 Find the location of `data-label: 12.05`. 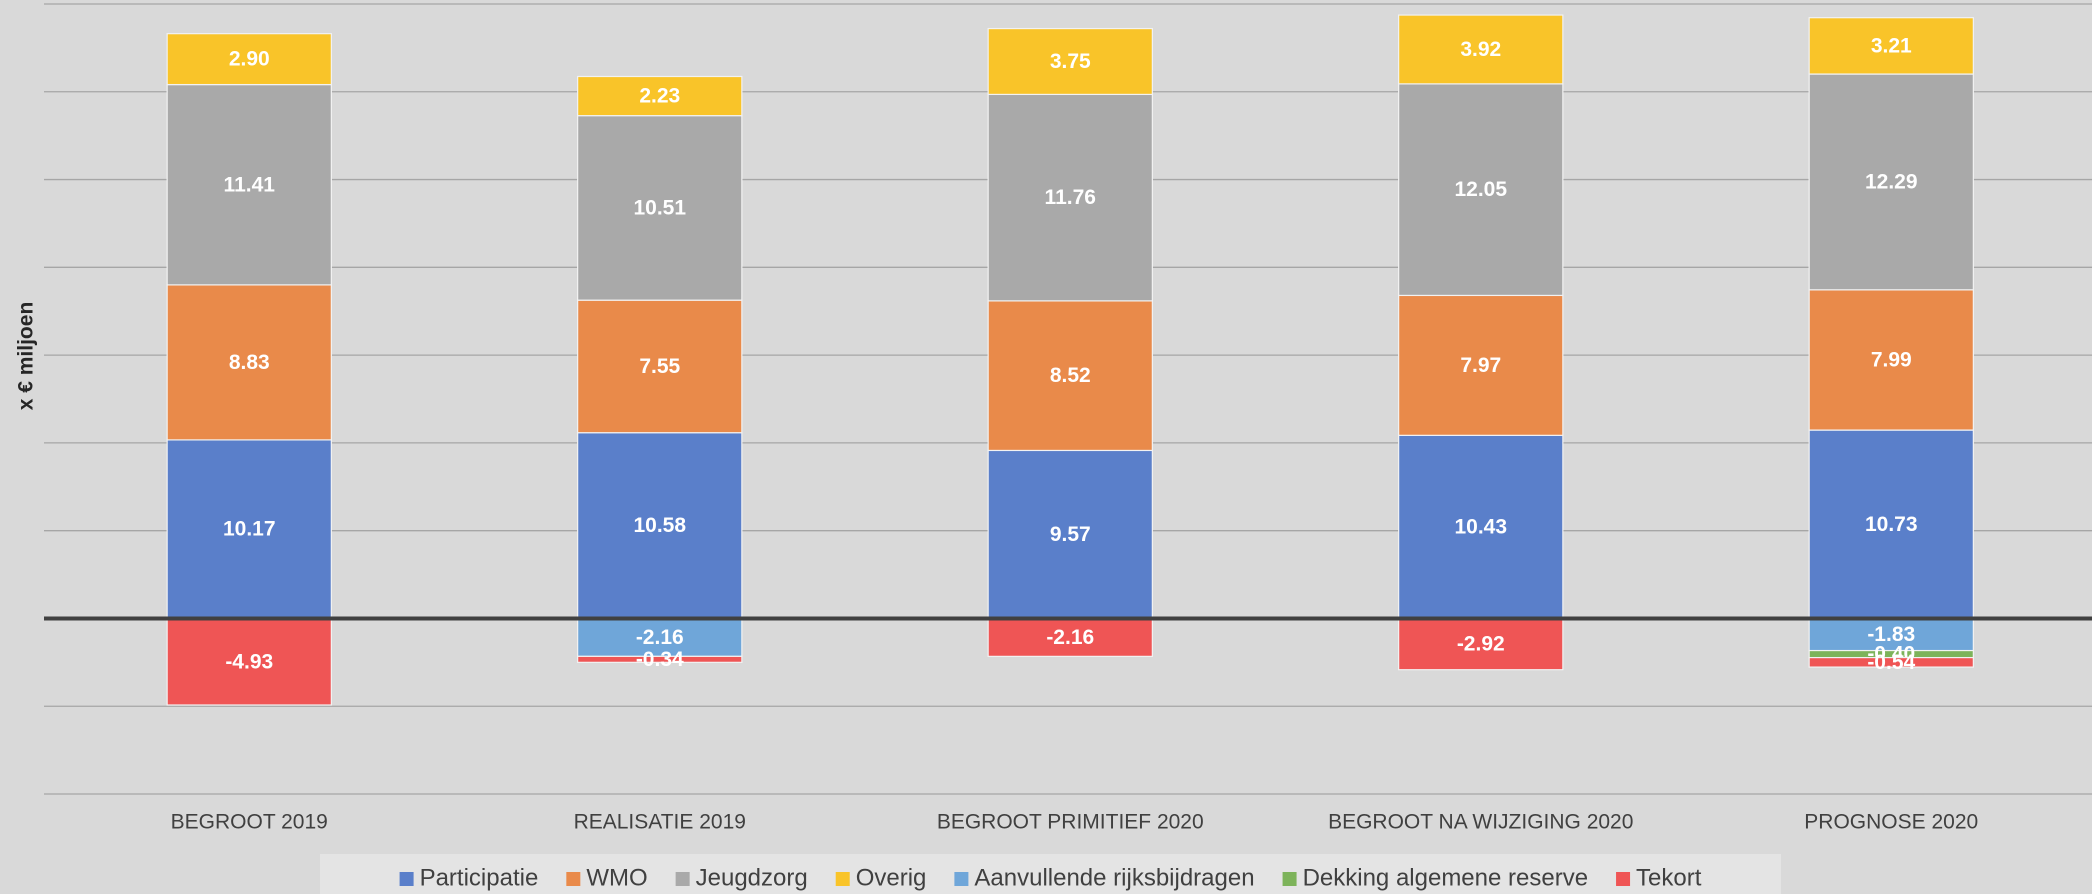

data-label: 12.05 is located at coordinates (1480, 189).